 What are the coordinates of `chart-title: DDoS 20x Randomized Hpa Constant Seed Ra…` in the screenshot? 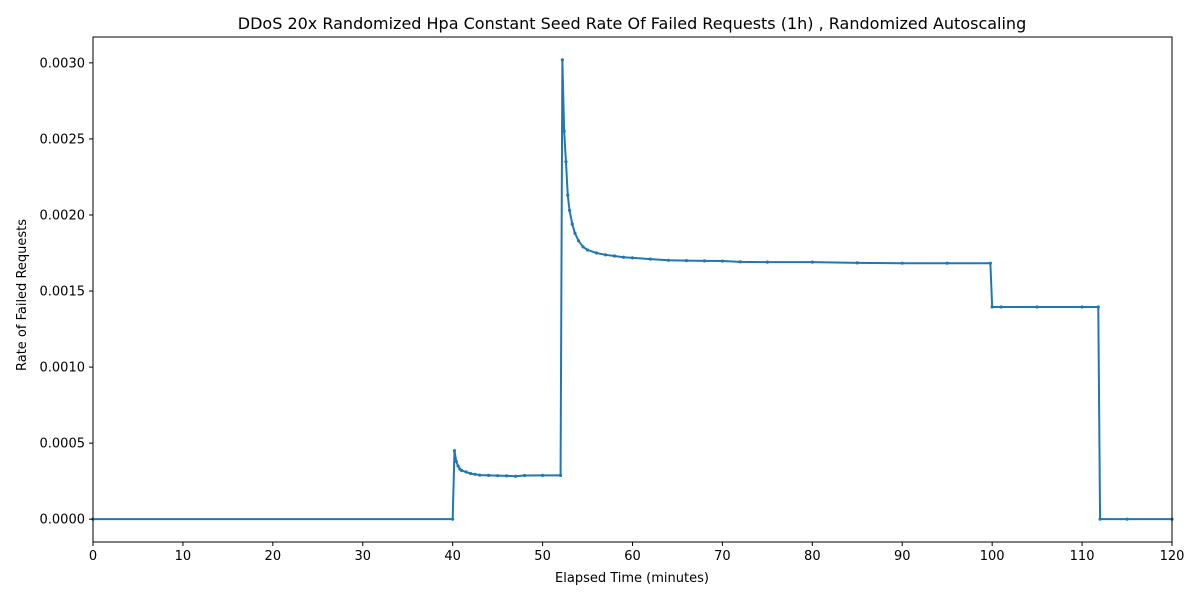 It's located at (632, 23).